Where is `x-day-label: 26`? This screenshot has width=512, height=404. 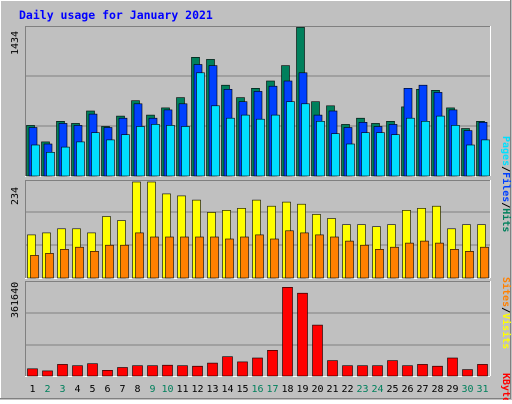 x-day-label: 26 is located at coordinates (407, 389).